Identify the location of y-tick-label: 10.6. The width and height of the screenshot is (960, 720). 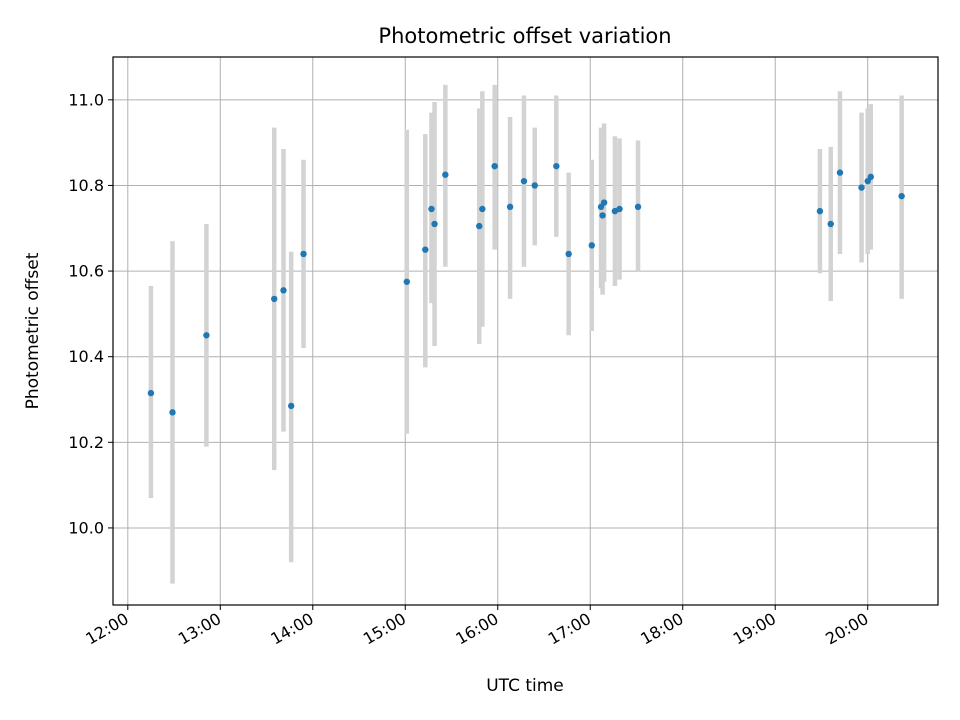
(86, 271).